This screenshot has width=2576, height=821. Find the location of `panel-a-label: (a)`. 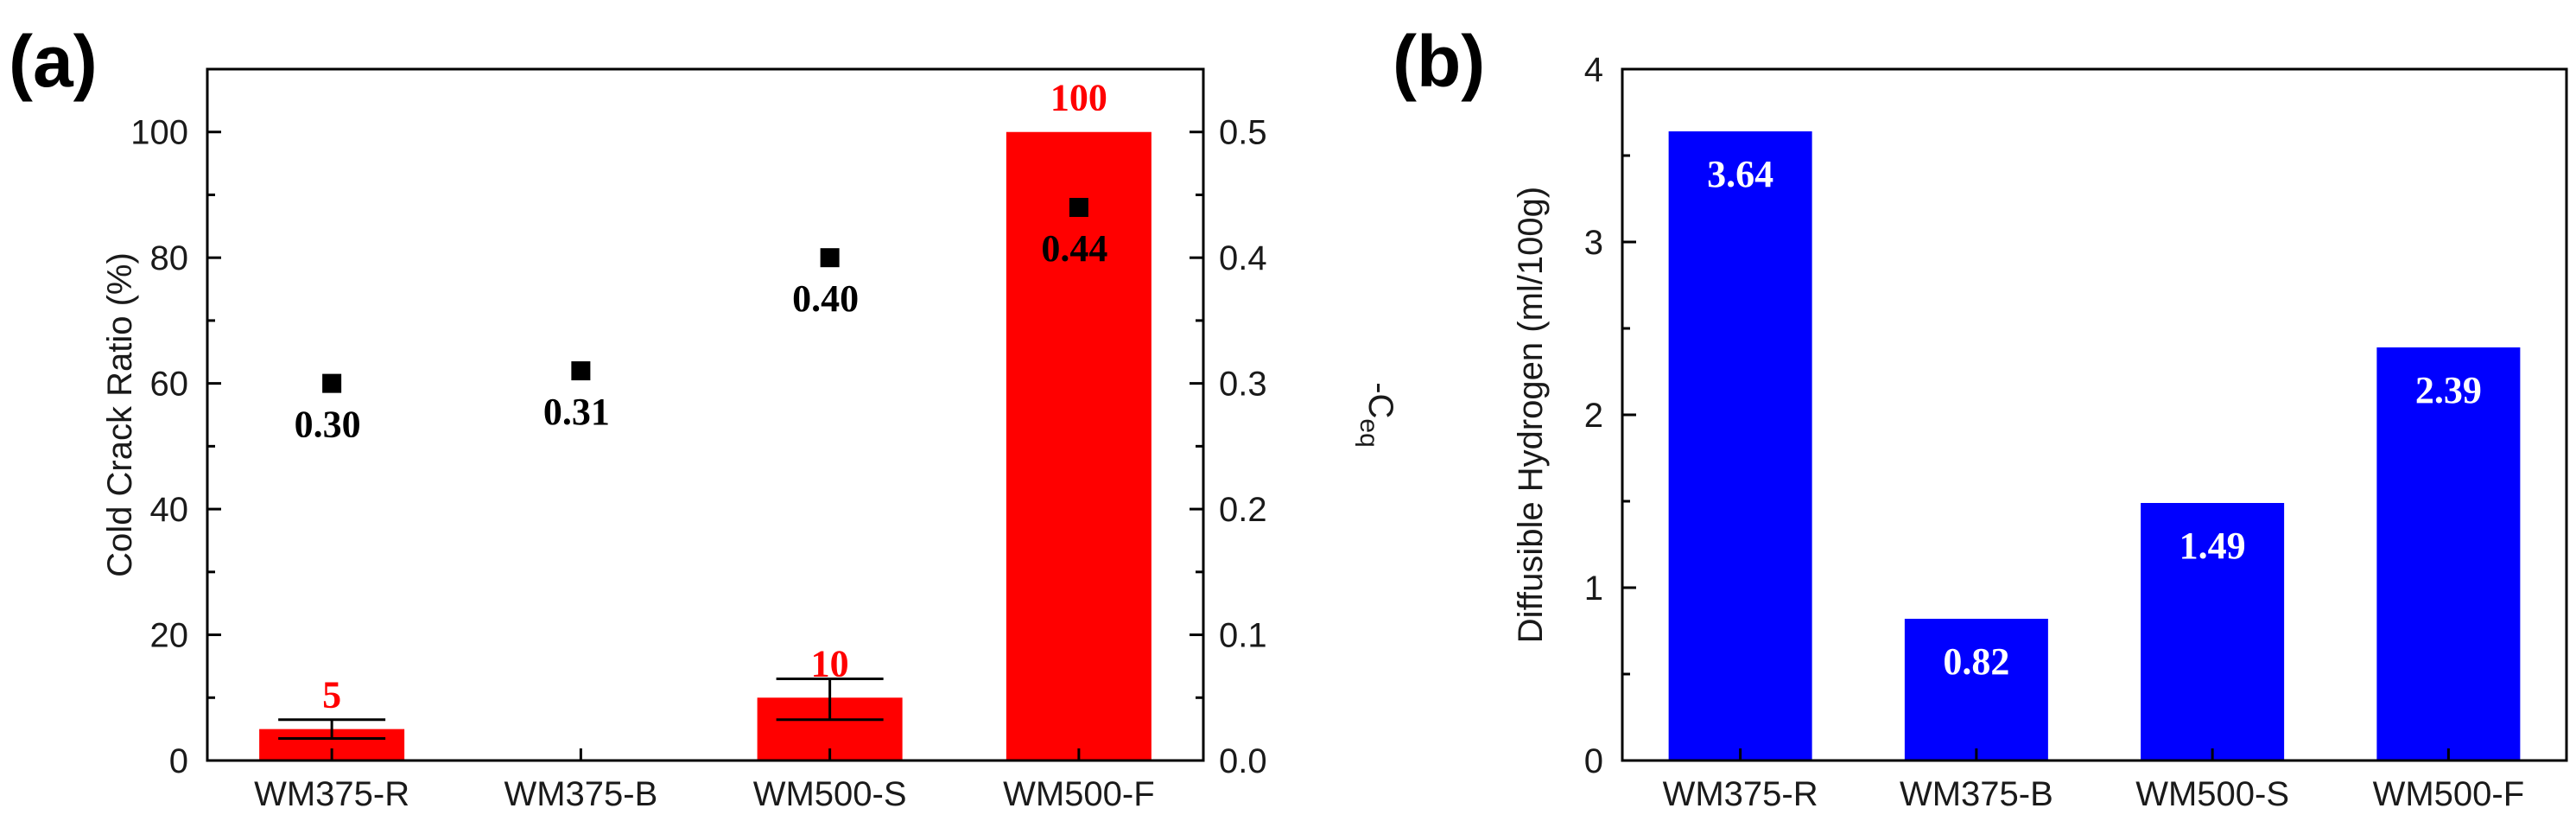

panel-a-label: (a) is located at coordinates (53, 61).